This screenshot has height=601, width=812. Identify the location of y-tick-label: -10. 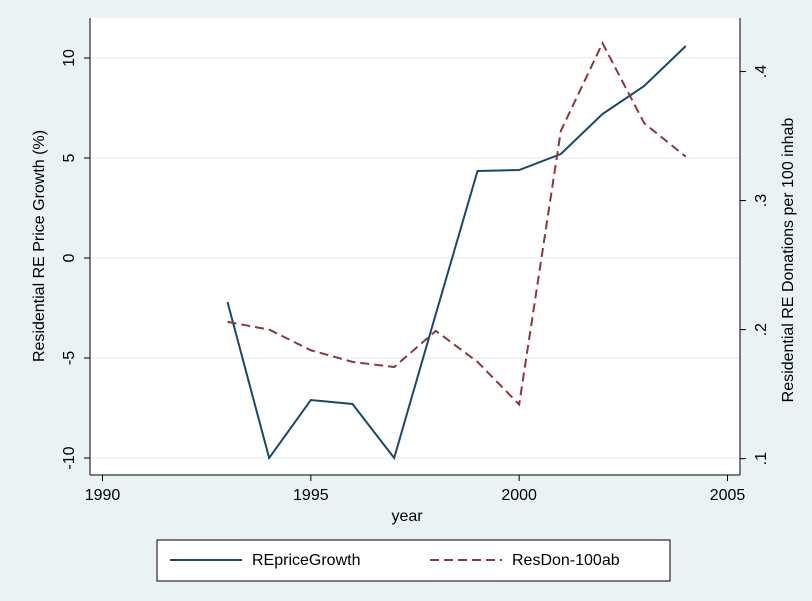
(69, 457).